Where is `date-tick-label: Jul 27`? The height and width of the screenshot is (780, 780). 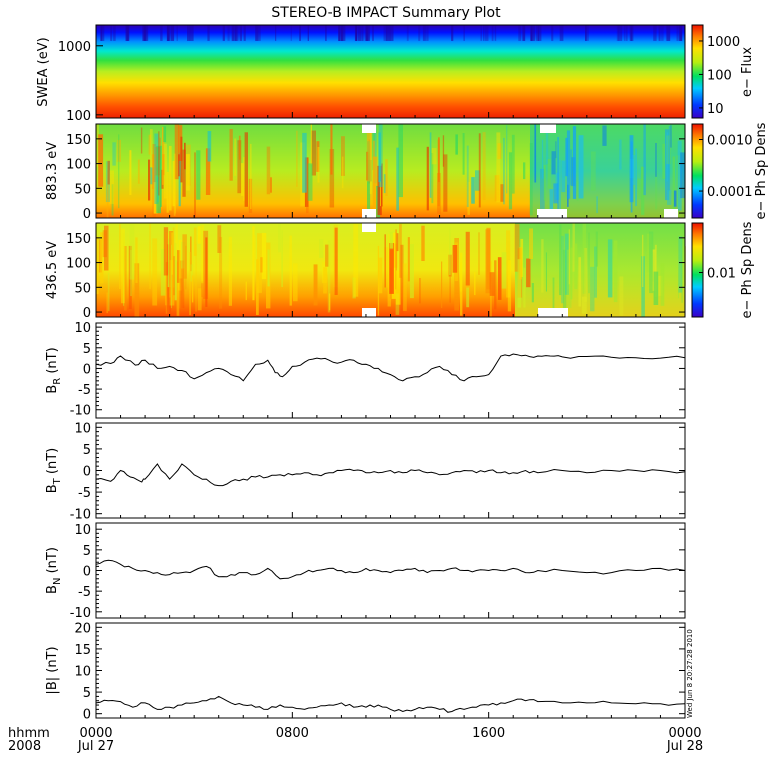 date-tick-label: Jul 27 is located at coordinates (95, 746).